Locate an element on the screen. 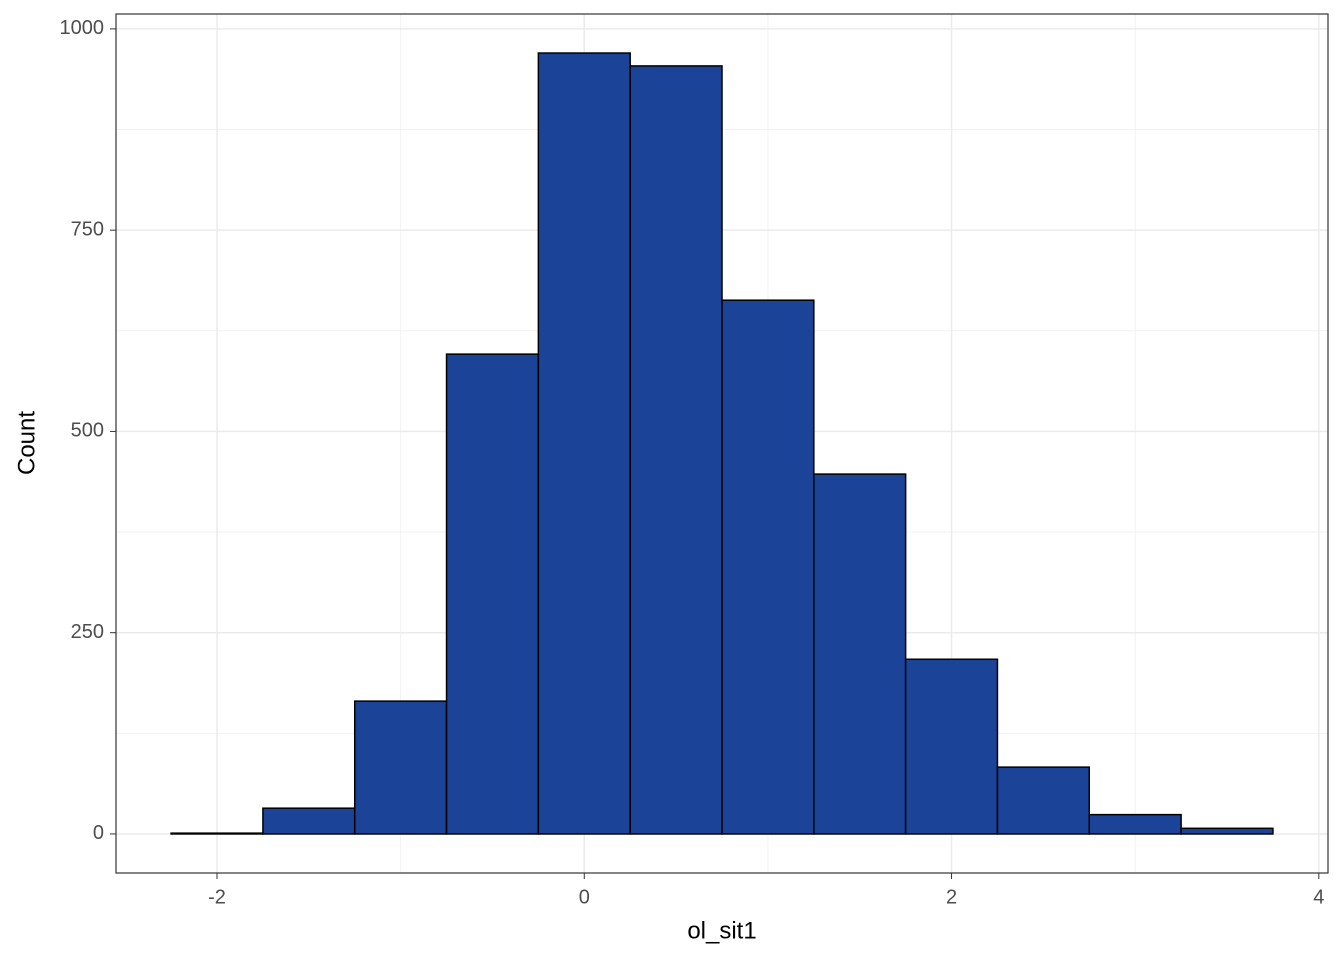  y-axis-label: Count is located at coordinates (26, 443).